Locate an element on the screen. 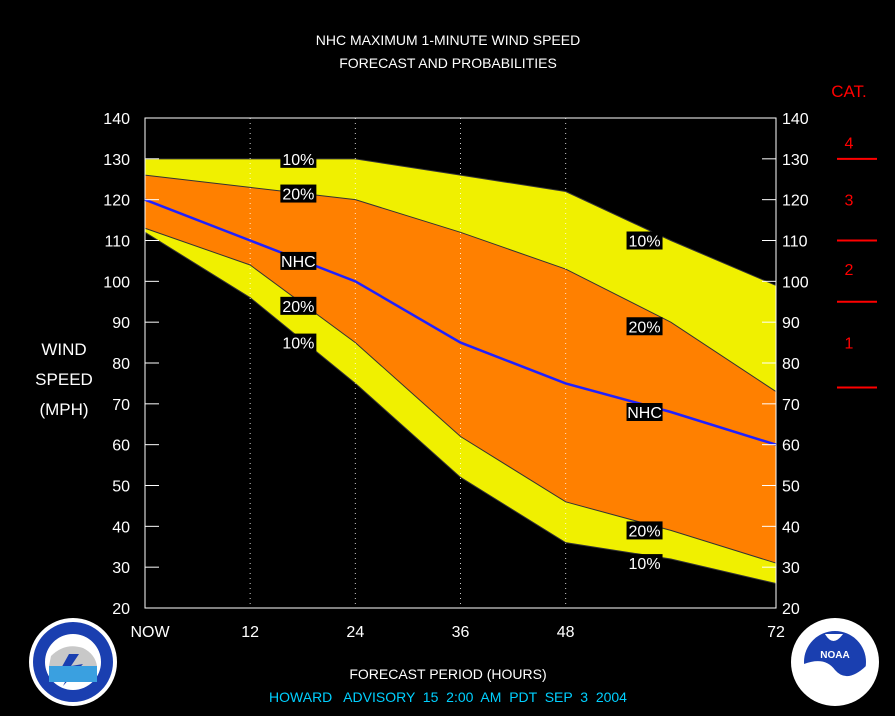  category-scale: 4 3 2 1 is located at coordinates (857, 262).